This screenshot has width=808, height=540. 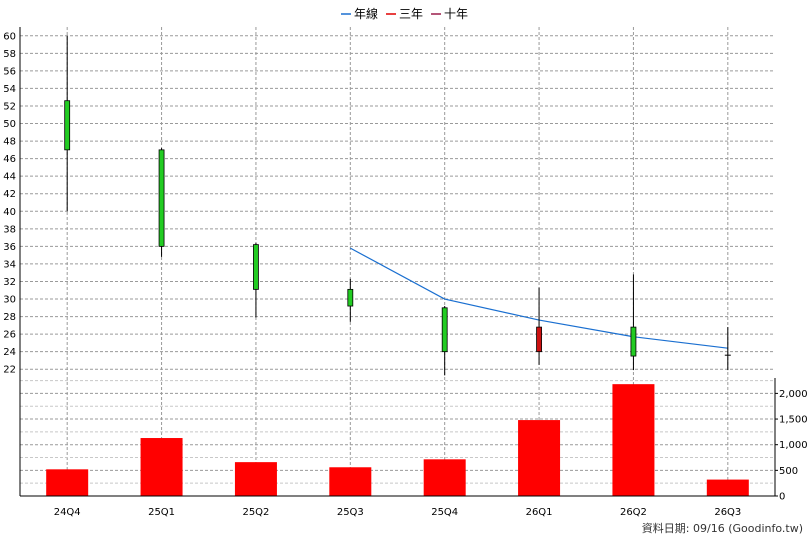 I want to click on x-axis-ticks: 24Q4 25Q1 25Q2 25Q3 25Q4 26Q1 26Q2 26Q3, so click(x=398, y=512).